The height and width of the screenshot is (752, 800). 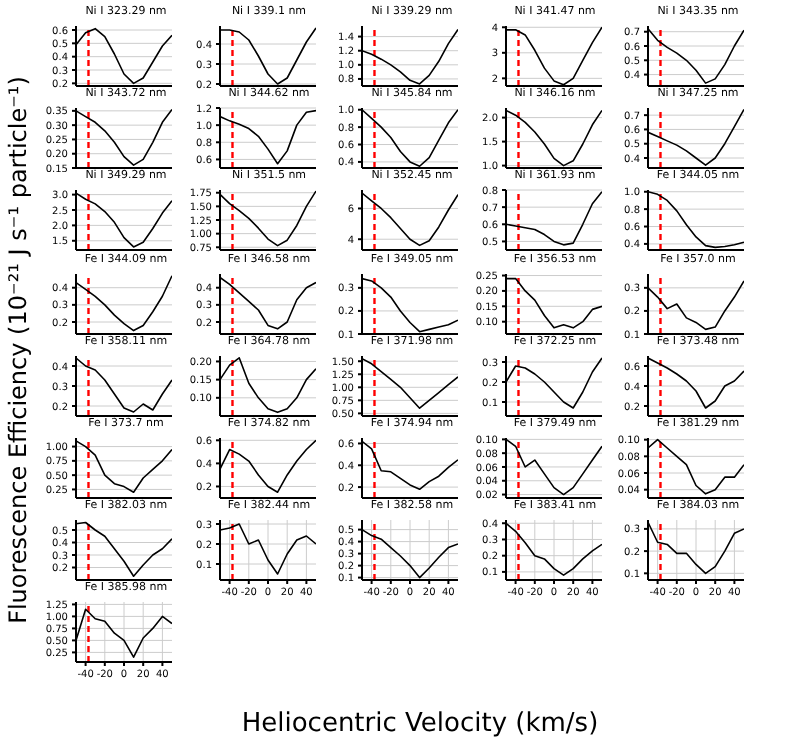 I want to click on y-axis-title: Fluorescence Efficiency (10⁻²¹ J s⁻¹ particle⁻¹), so click(x=18, y=350).